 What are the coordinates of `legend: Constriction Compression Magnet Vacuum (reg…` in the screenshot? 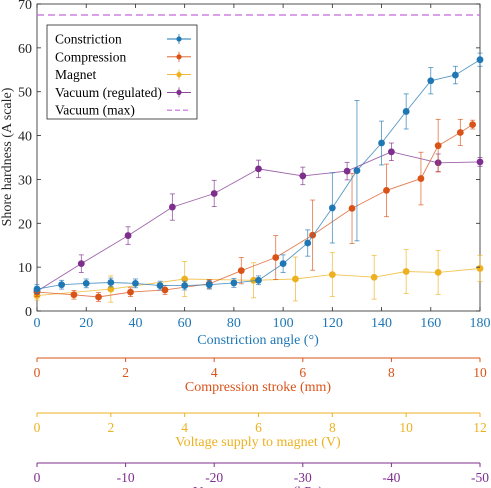 It's located at (122, 72).